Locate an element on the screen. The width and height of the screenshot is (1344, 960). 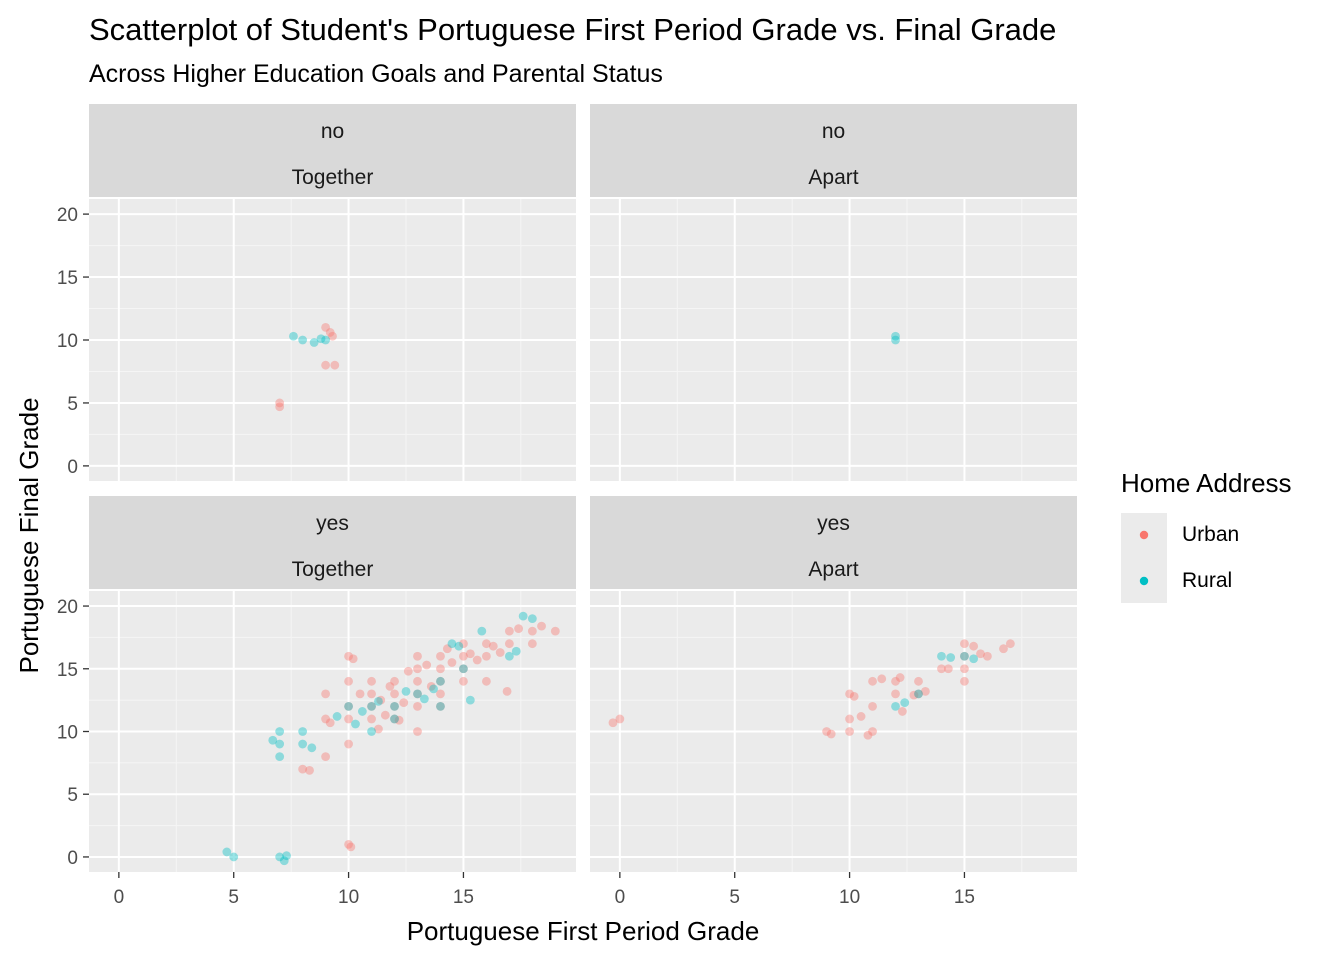
facet-strip-label-top: yes is located at coordinates (833, 523).